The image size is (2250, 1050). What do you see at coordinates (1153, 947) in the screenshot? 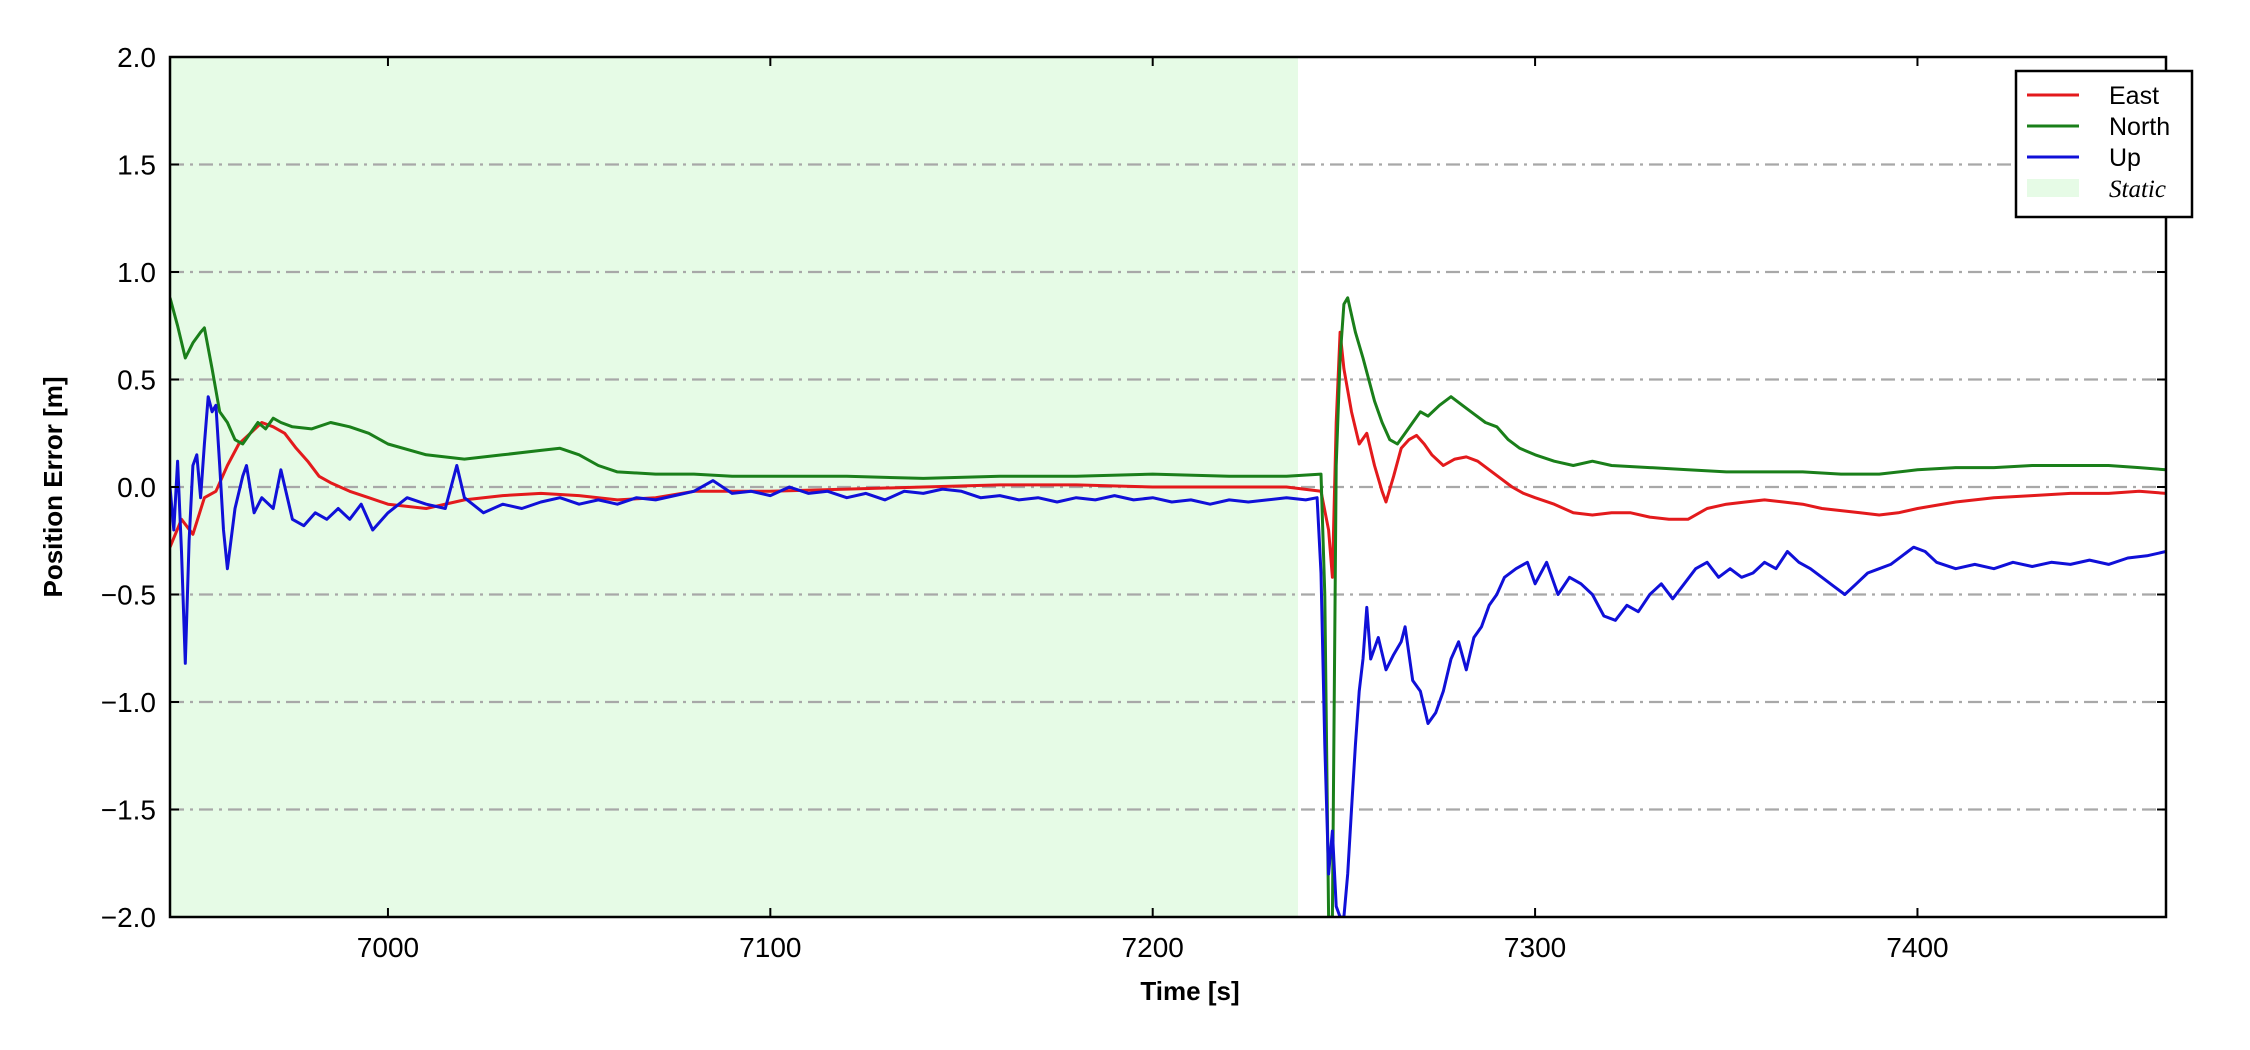
I see `x-tick-label: 7200` at bounding box center [1153, 947].